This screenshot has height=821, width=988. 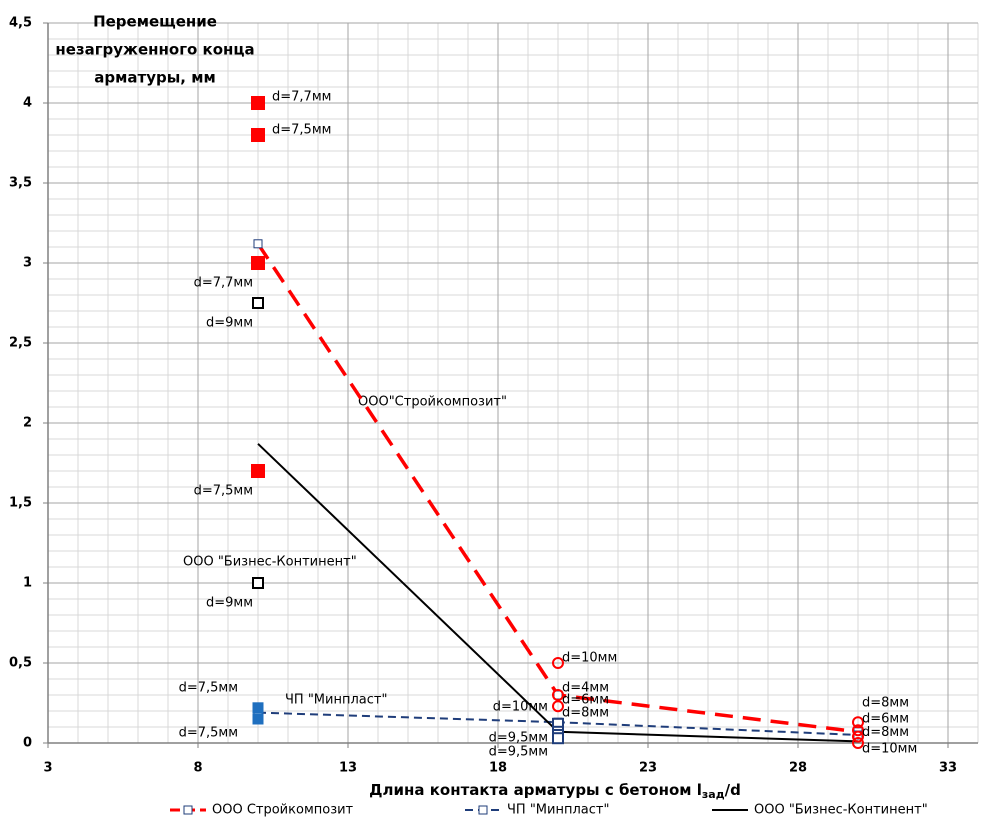 What do you see at coordinates (27, 743) in the screenshot?
I see `y-tick-label: 0` at bounding box center [27, 743].